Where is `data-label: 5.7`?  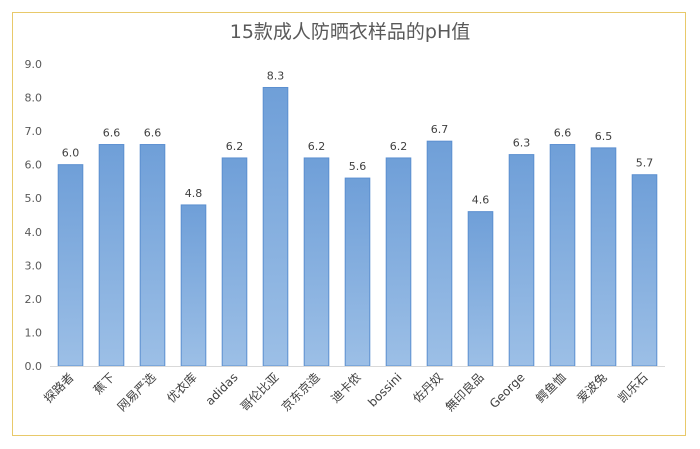 data-label: 5.7 is located at coordinates (645, 163).